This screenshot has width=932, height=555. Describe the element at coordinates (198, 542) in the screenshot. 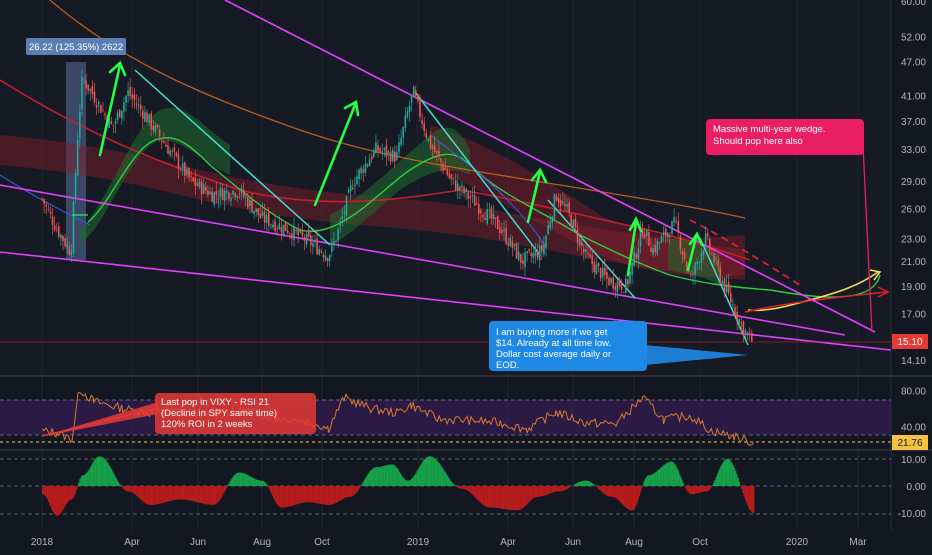

I see `x-tick-label: Jun` at that location.